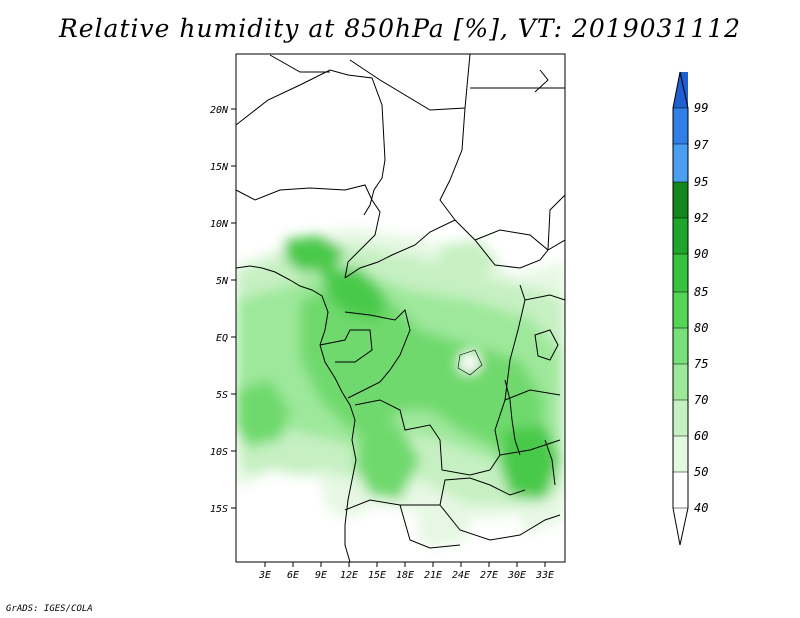 The height and width of the screenshot is (618, 800). Describe the element at coordinates (222, 338) in the screenshot. I see `lat-label: EQ` at that location.